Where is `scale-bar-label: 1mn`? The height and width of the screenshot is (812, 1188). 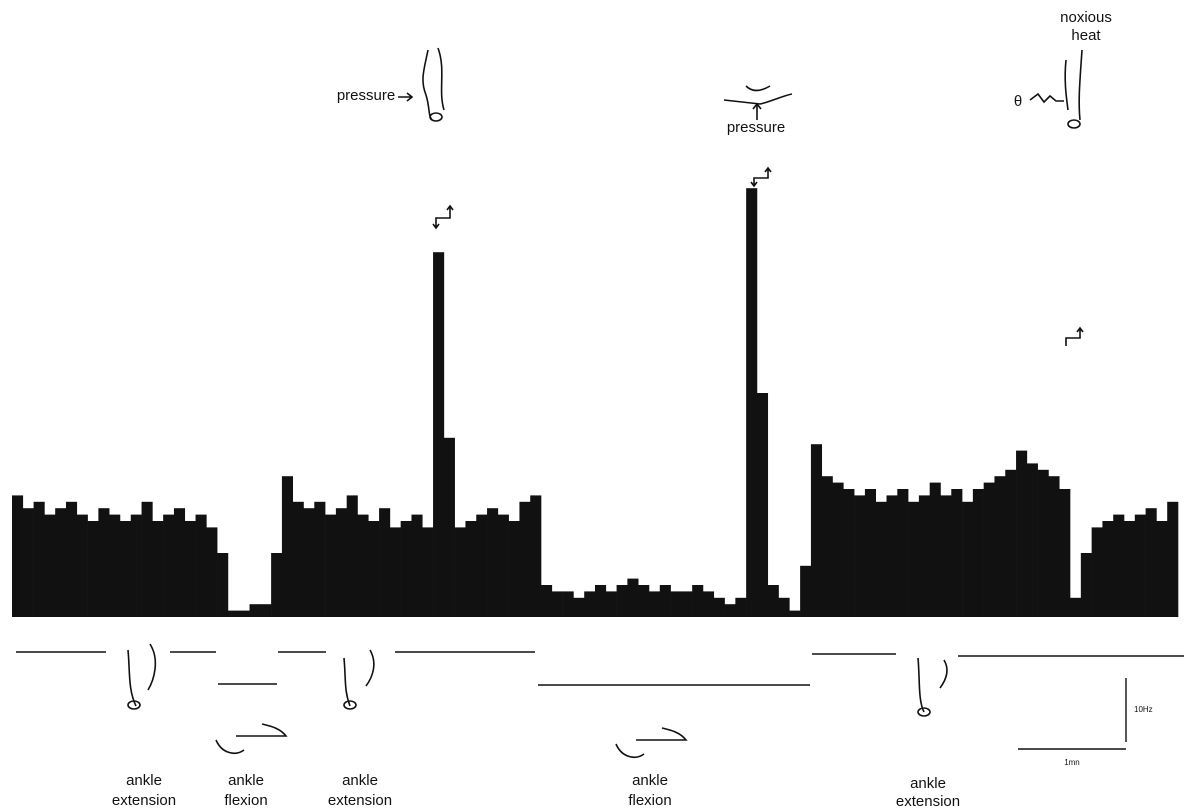 scale-bar-label: 1mn is located at coordinates (1072, 762).